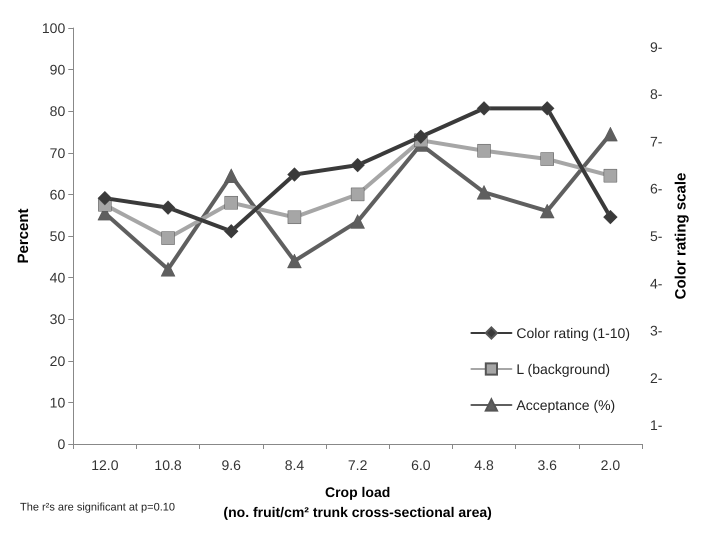 This screenshot has height=535, width=725. I want to click on y-tick-label: 80, so click(58, 111).